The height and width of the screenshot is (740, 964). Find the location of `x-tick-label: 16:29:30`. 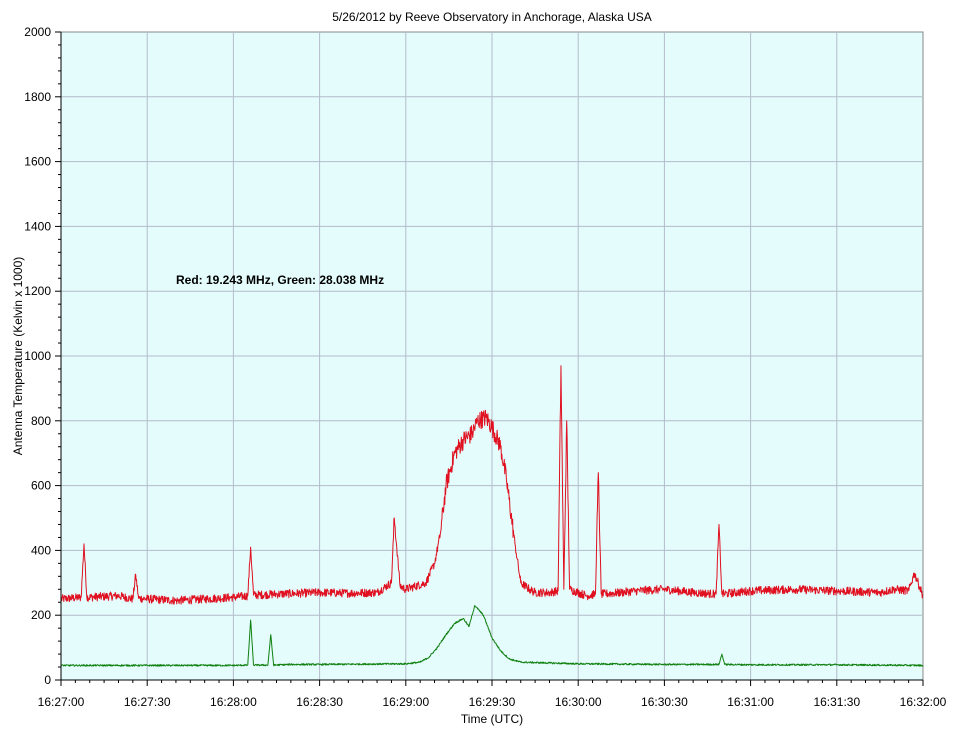

x-tick-label: 16:29:30 is located at coordinates (492, 702).